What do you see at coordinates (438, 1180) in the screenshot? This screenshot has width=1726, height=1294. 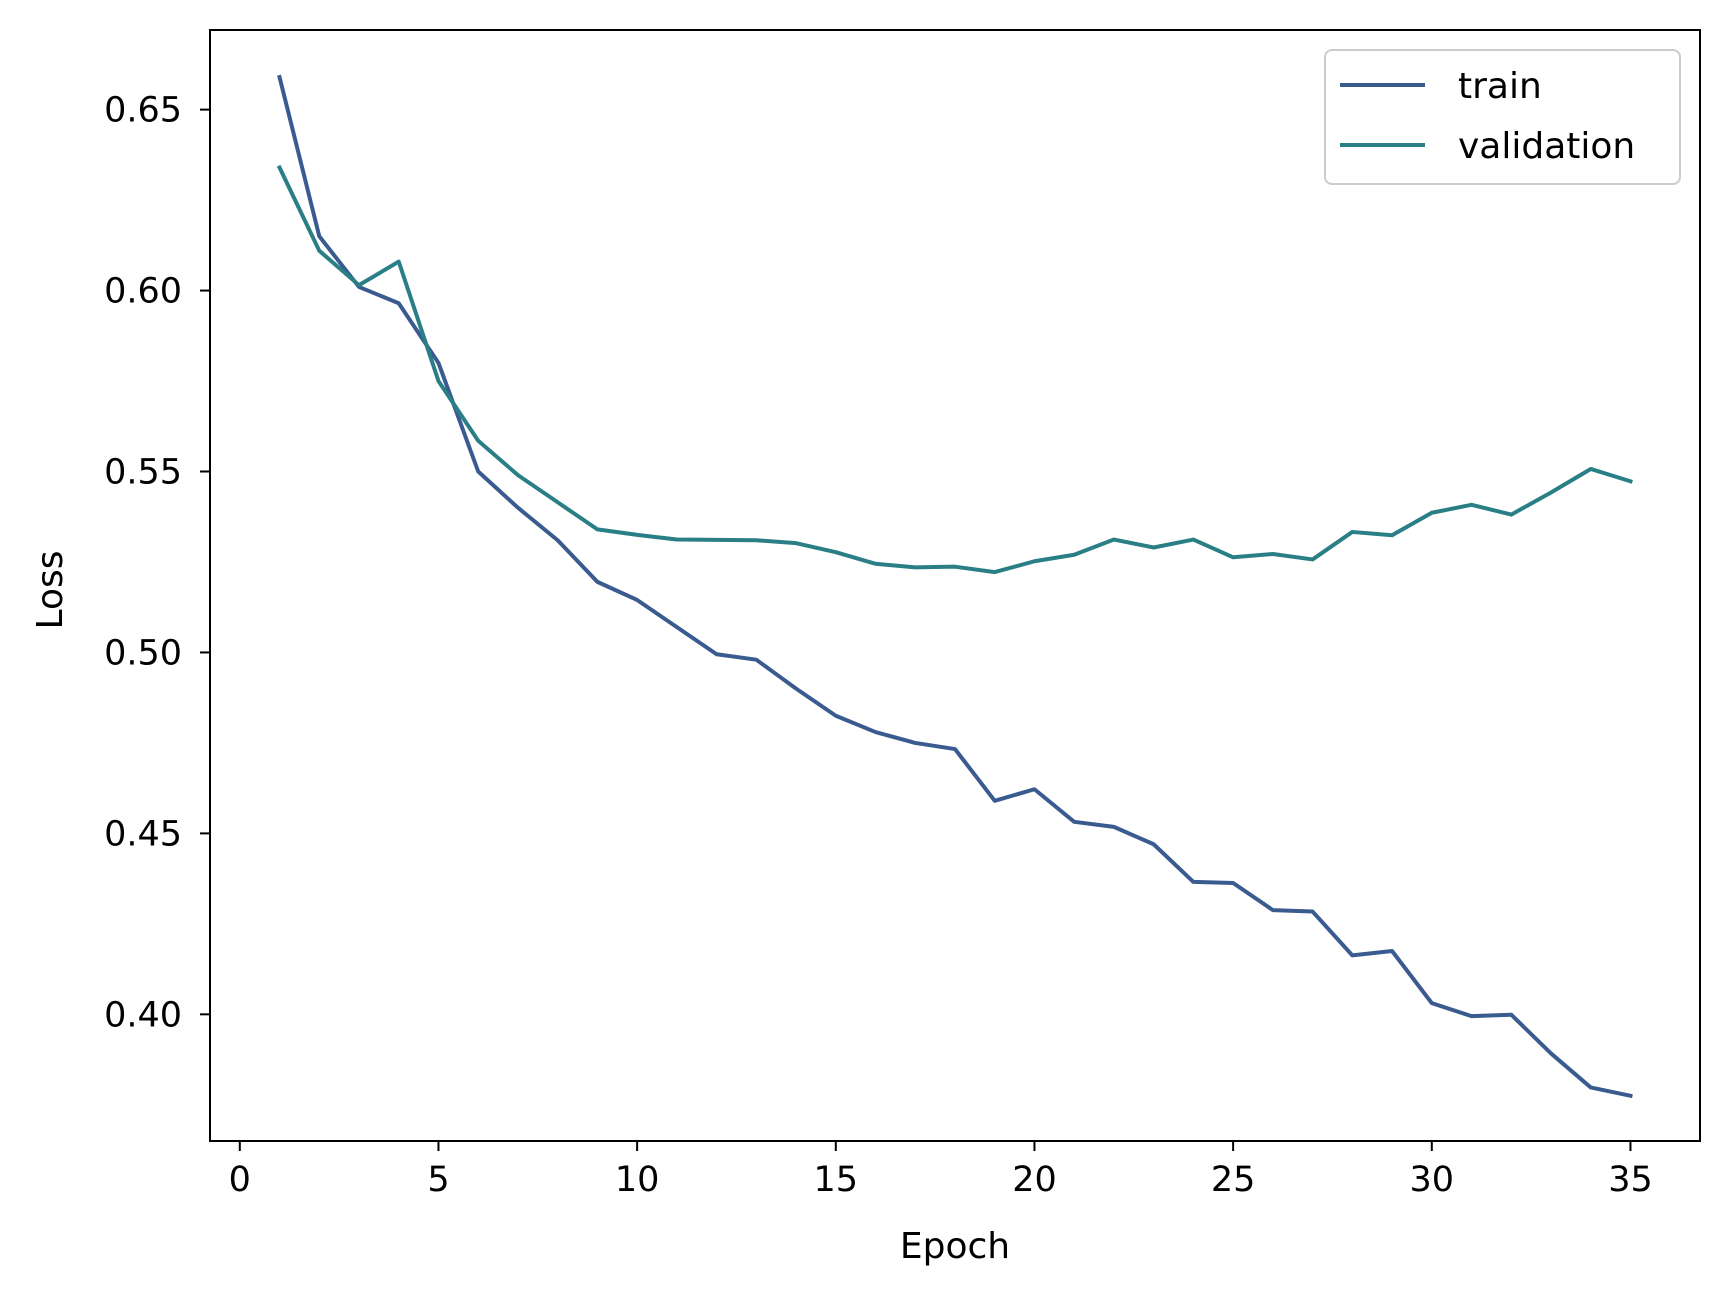 I see `x-tick-label: 5` at bounding box center [438, 1180].